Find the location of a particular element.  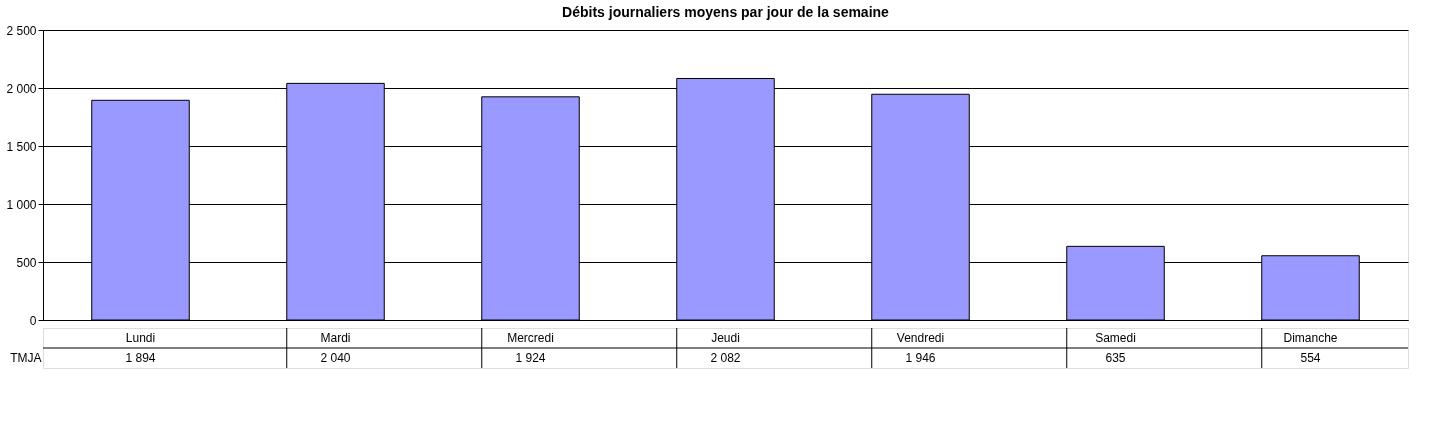

data-label: 1 946 is located at coordinates (920, 358).